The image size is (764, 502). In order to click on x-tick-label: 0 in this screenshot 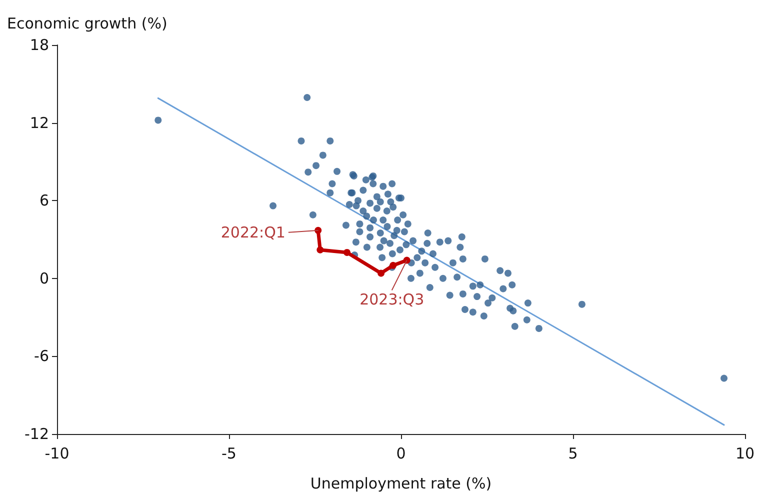, I will do `click(401, 453)`.